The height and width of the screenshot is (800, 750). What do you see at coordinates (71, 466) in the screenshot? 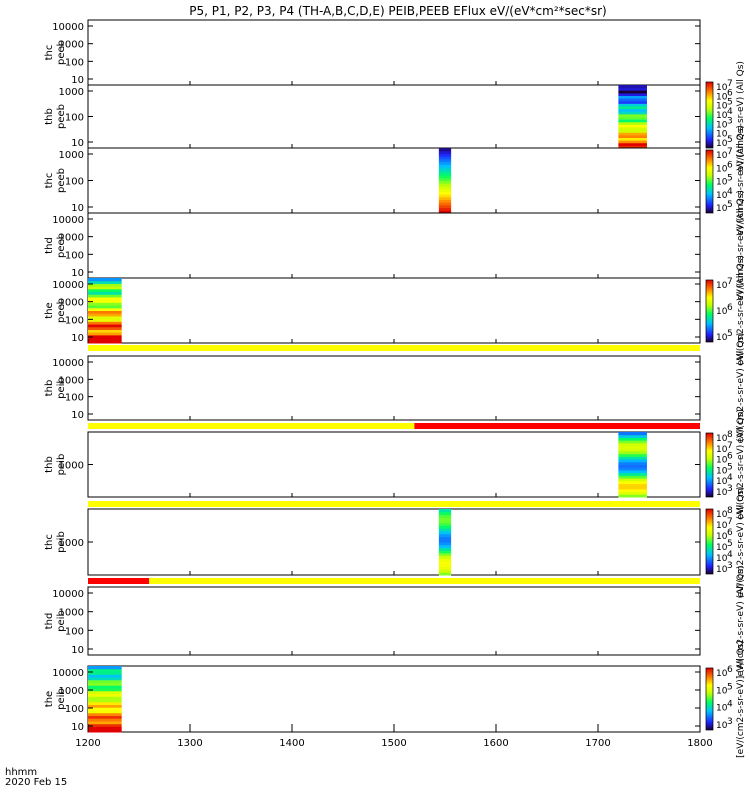
I see `ytick-label-thb-peib-0: 1000` at bounding box center [71, 466].